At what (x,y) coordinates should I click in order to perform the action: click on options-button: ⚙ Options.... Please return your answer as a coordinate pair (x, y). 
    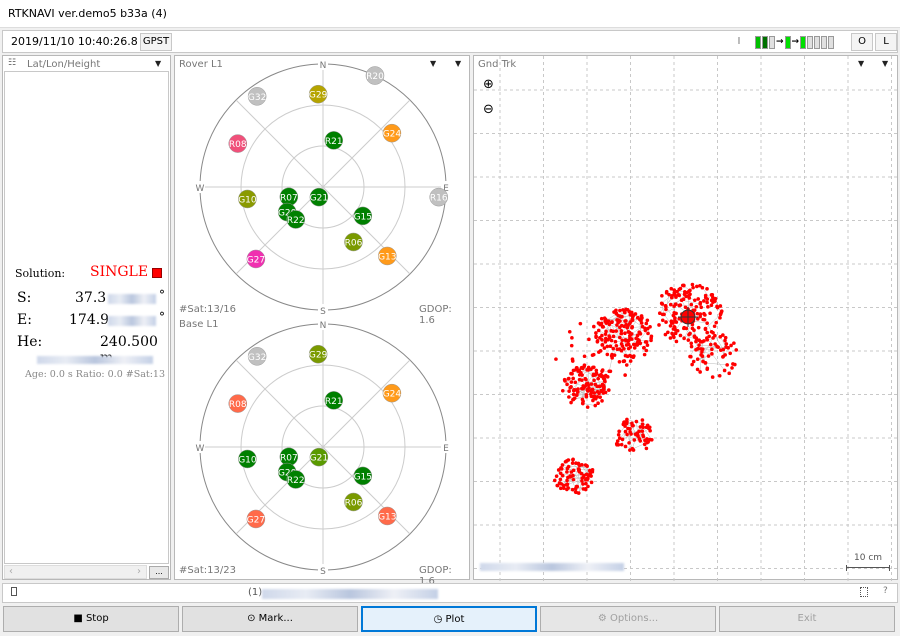
    Looking at the image, I should click on (628, 619).